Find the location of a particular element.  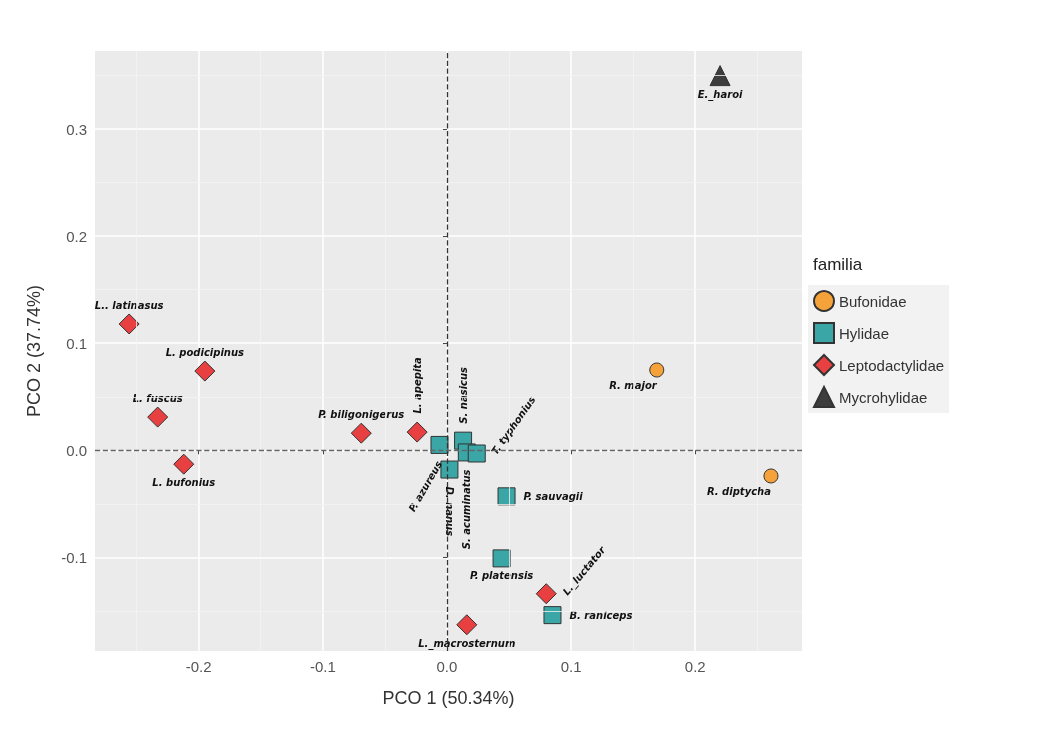

data-label: L. fuscus is located at coordinates (157, 399).